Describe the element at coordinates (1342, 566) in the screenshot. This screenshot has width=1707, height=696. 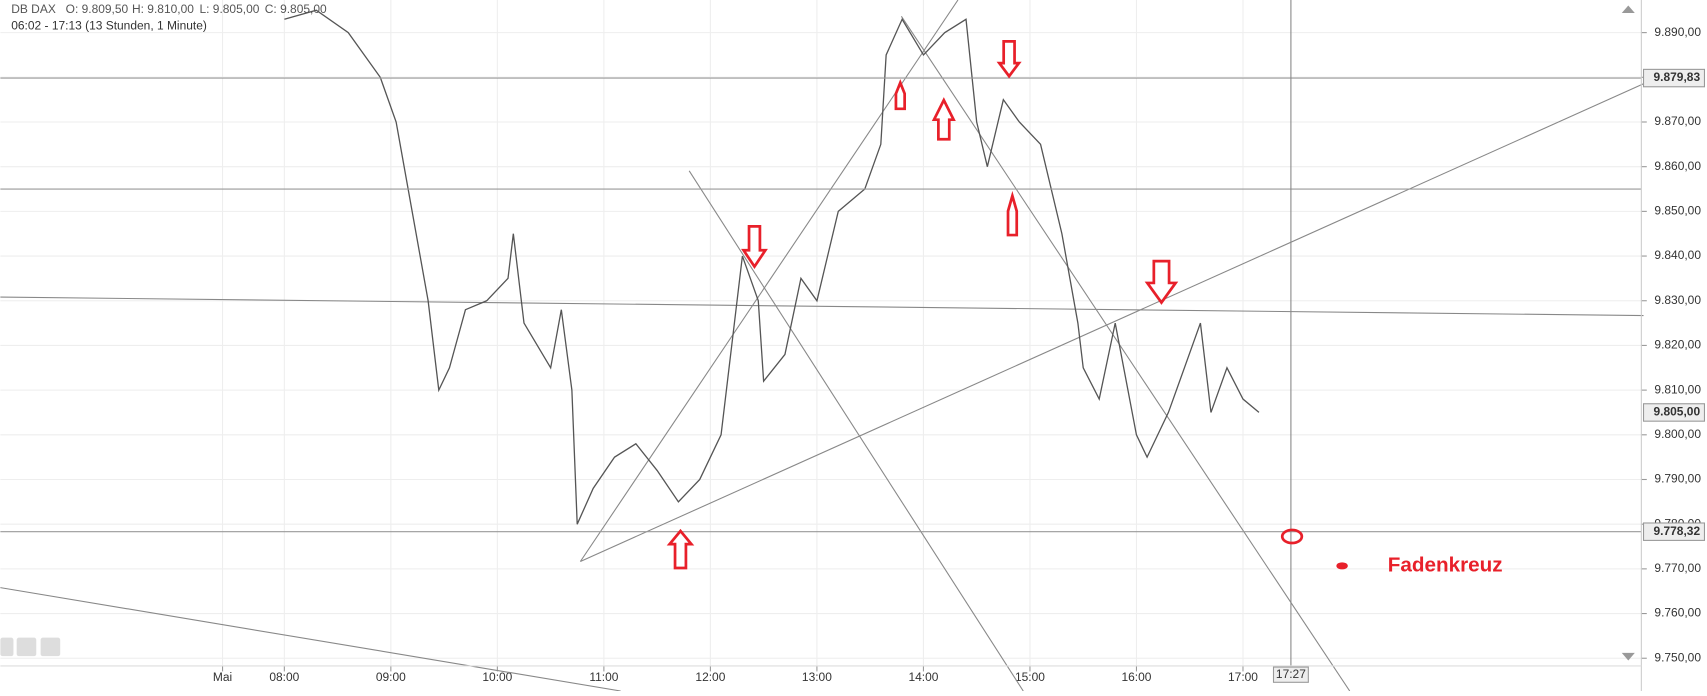
I see `dot` at that location.